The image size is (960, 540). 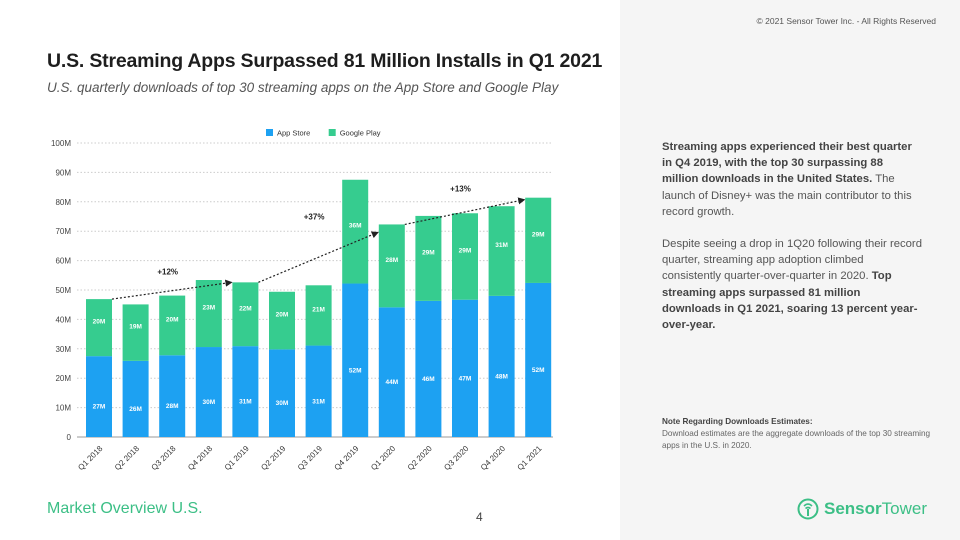 What do you see at coordinates (63, 290) in the screenshot?
I see `y-tick-label: 50M` at bounding box center [63, 290].